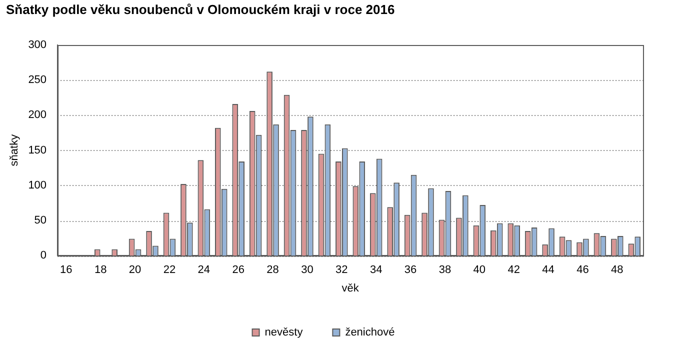  I want to click on x-tick-label: 18, so click(100, 270).